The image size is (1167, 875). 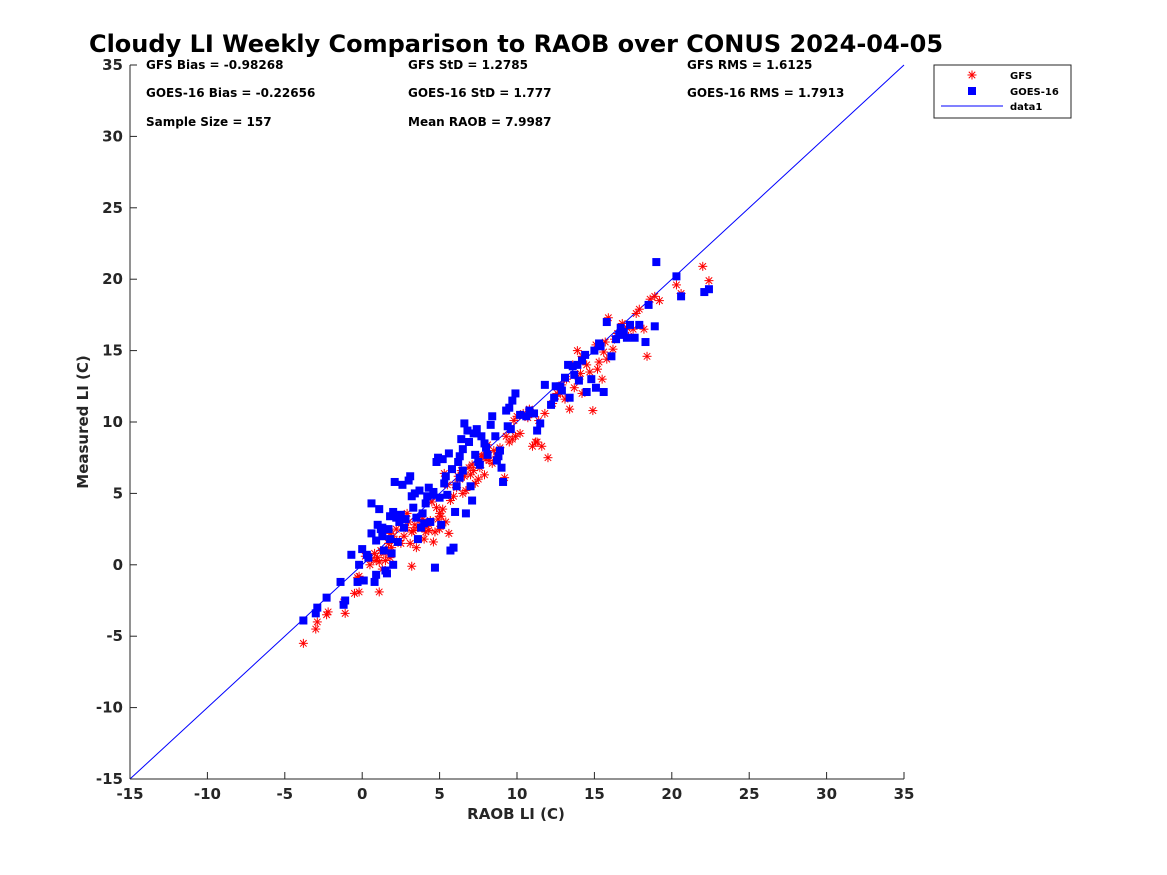 I want to click on legend-items: GFS GOES-16 data1, so click(x=1000, y=91).